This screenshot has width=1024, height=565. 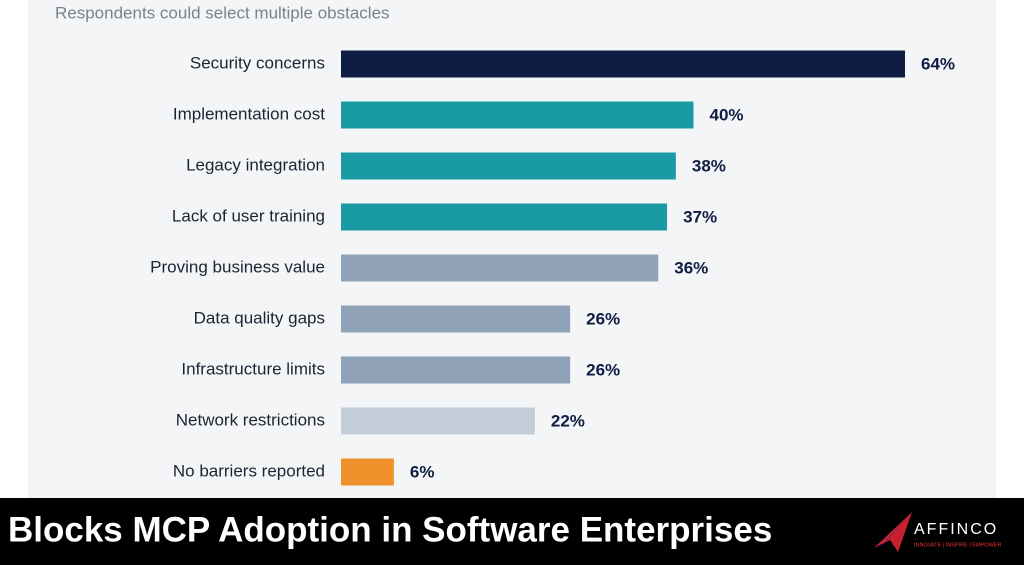 What do you see at coordinates (691, 267) in the screenshot?
I see `value-label: 36%` at bounding box center [691, 267].